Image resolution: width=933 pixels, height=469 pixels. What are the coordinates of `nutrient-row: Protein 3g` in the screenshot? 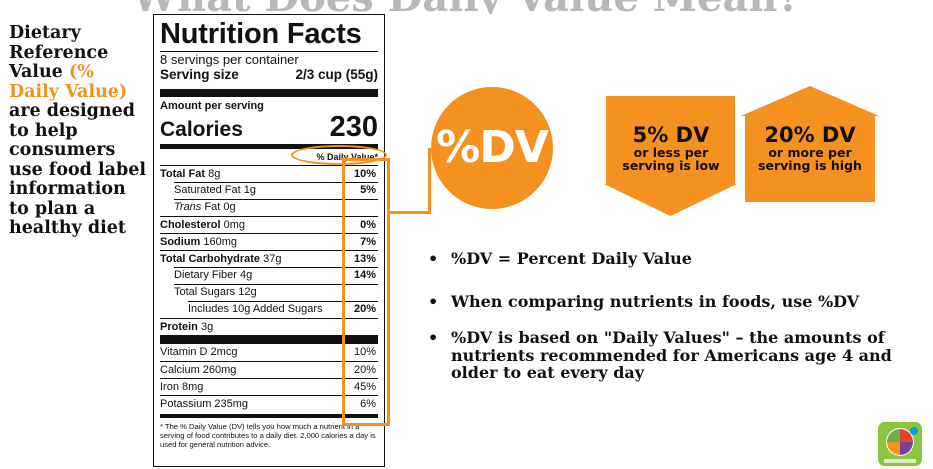 It's located at (269, 326).